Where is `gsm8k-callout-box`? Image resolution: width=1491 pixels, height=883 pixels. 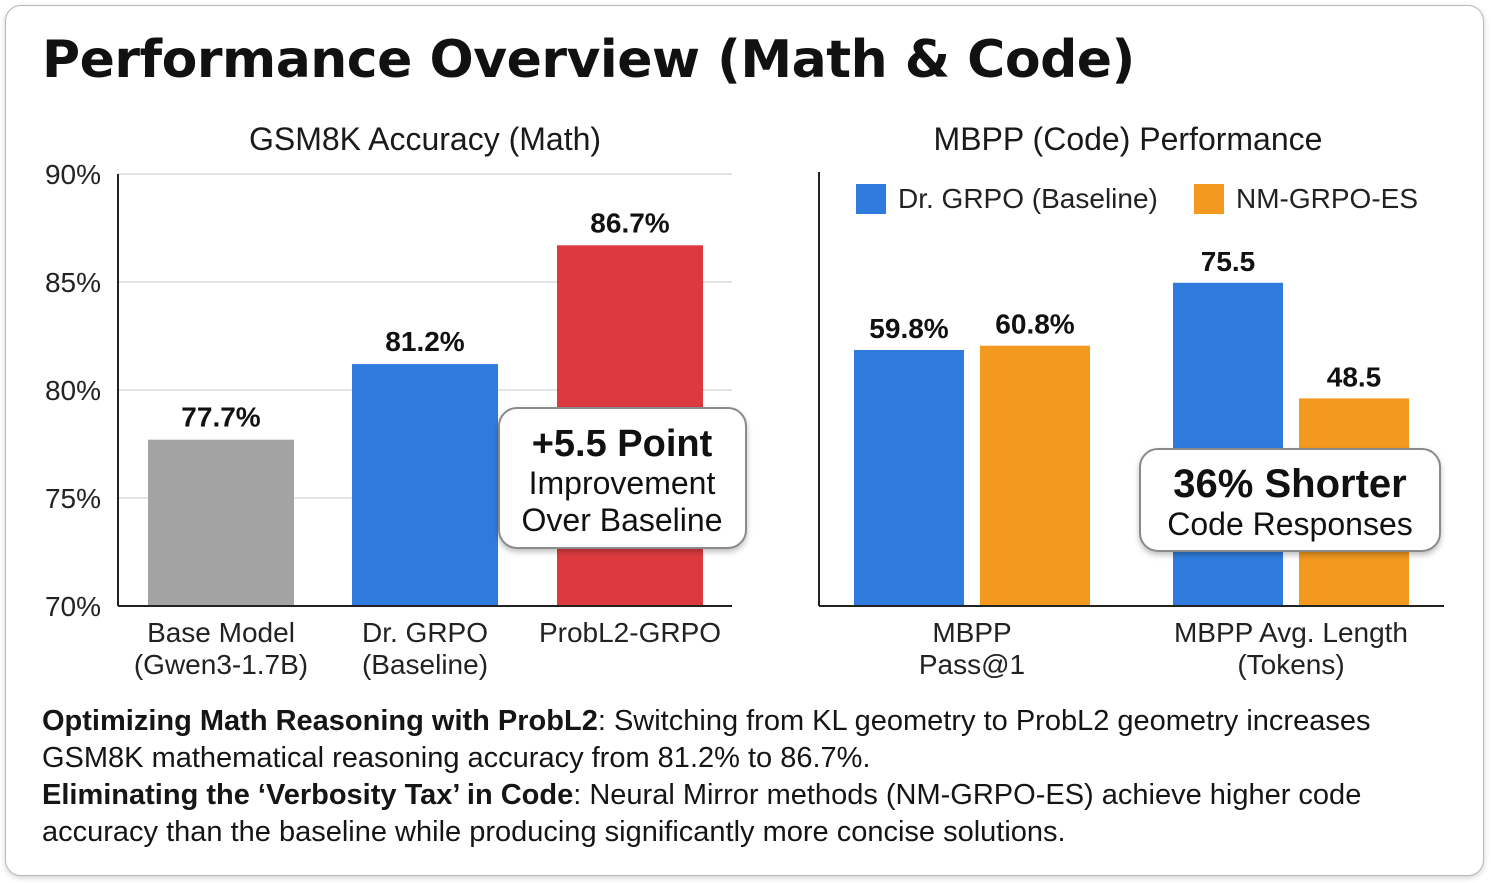 gsm8k-callout-box is located at coordinates (622, 478).